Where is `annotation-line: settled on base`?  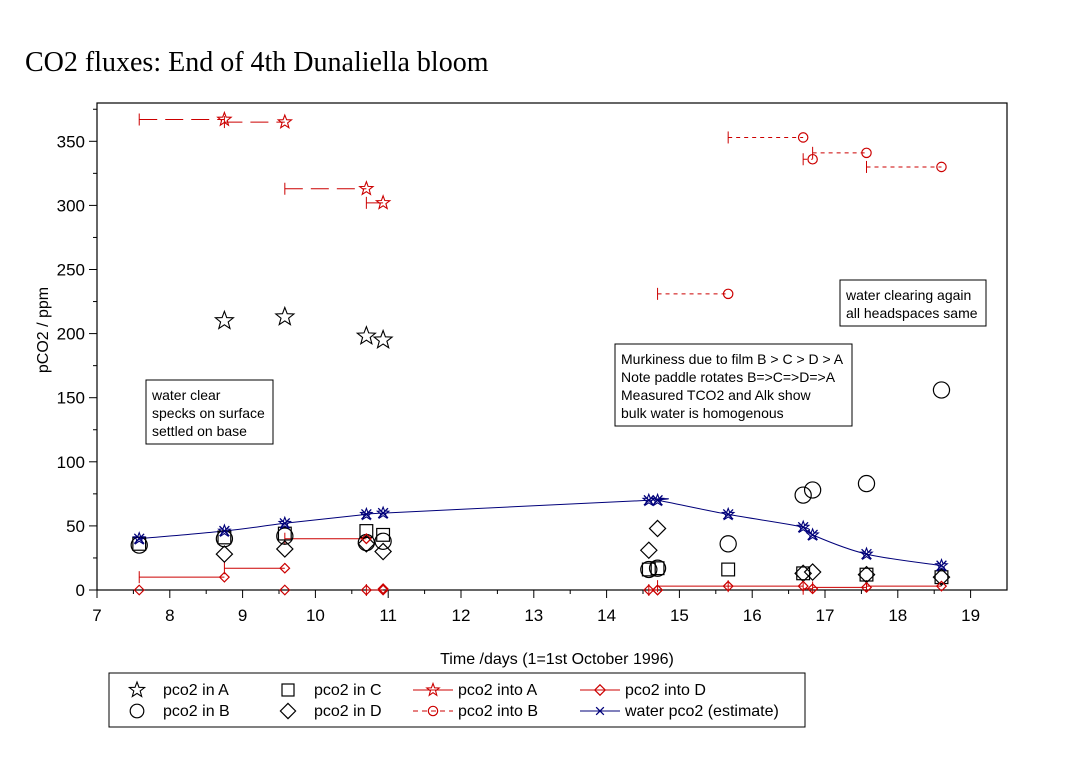 annotation-line: settled on base is located at coordinates (199, 431).